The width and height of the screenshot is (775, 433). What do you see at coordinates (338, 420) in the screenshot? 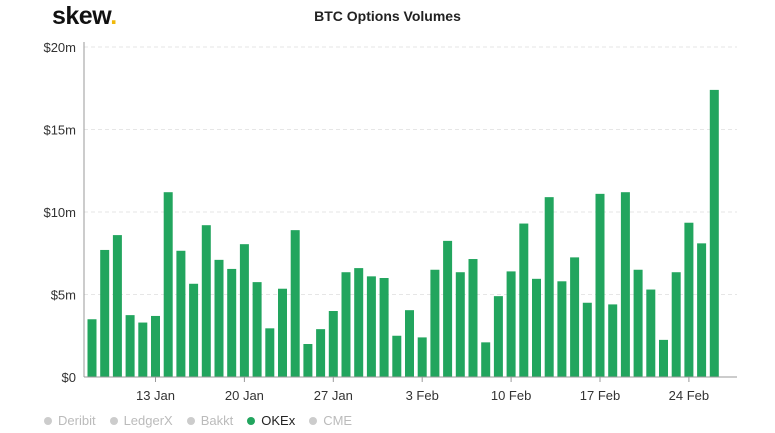
I see `legend-label: CME` at bounding box center [338, 420].